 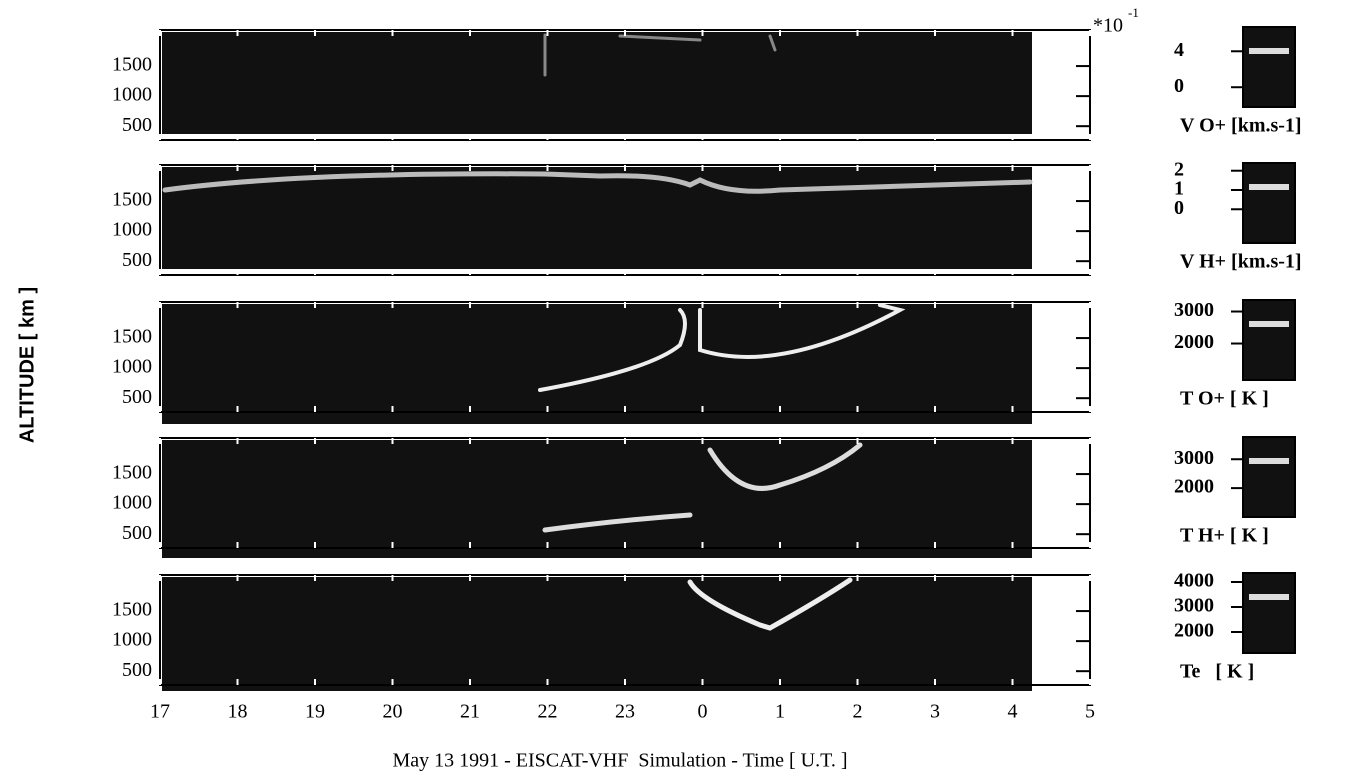 I want to click on colorbar-tick-label: 1, so click(x=1179, y=189).